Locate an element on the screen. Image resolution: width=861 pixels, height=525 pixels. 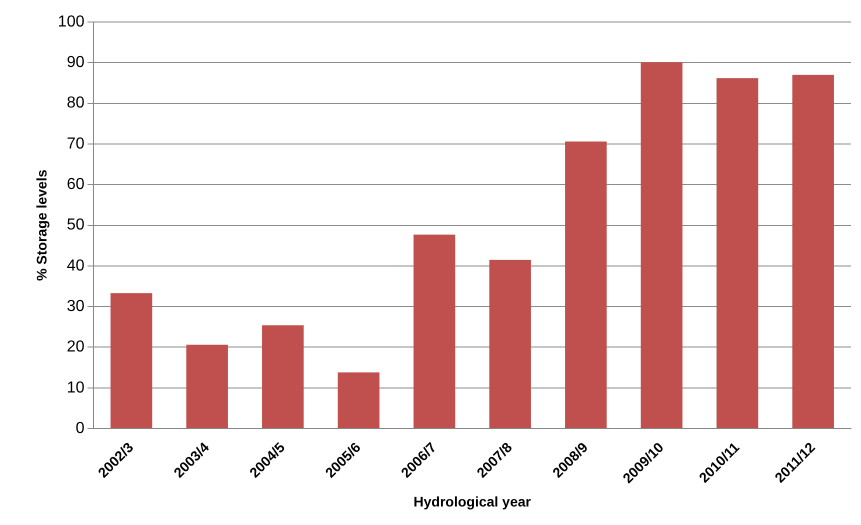
y-tick-label: 80 is located at coordinates (75, 103).